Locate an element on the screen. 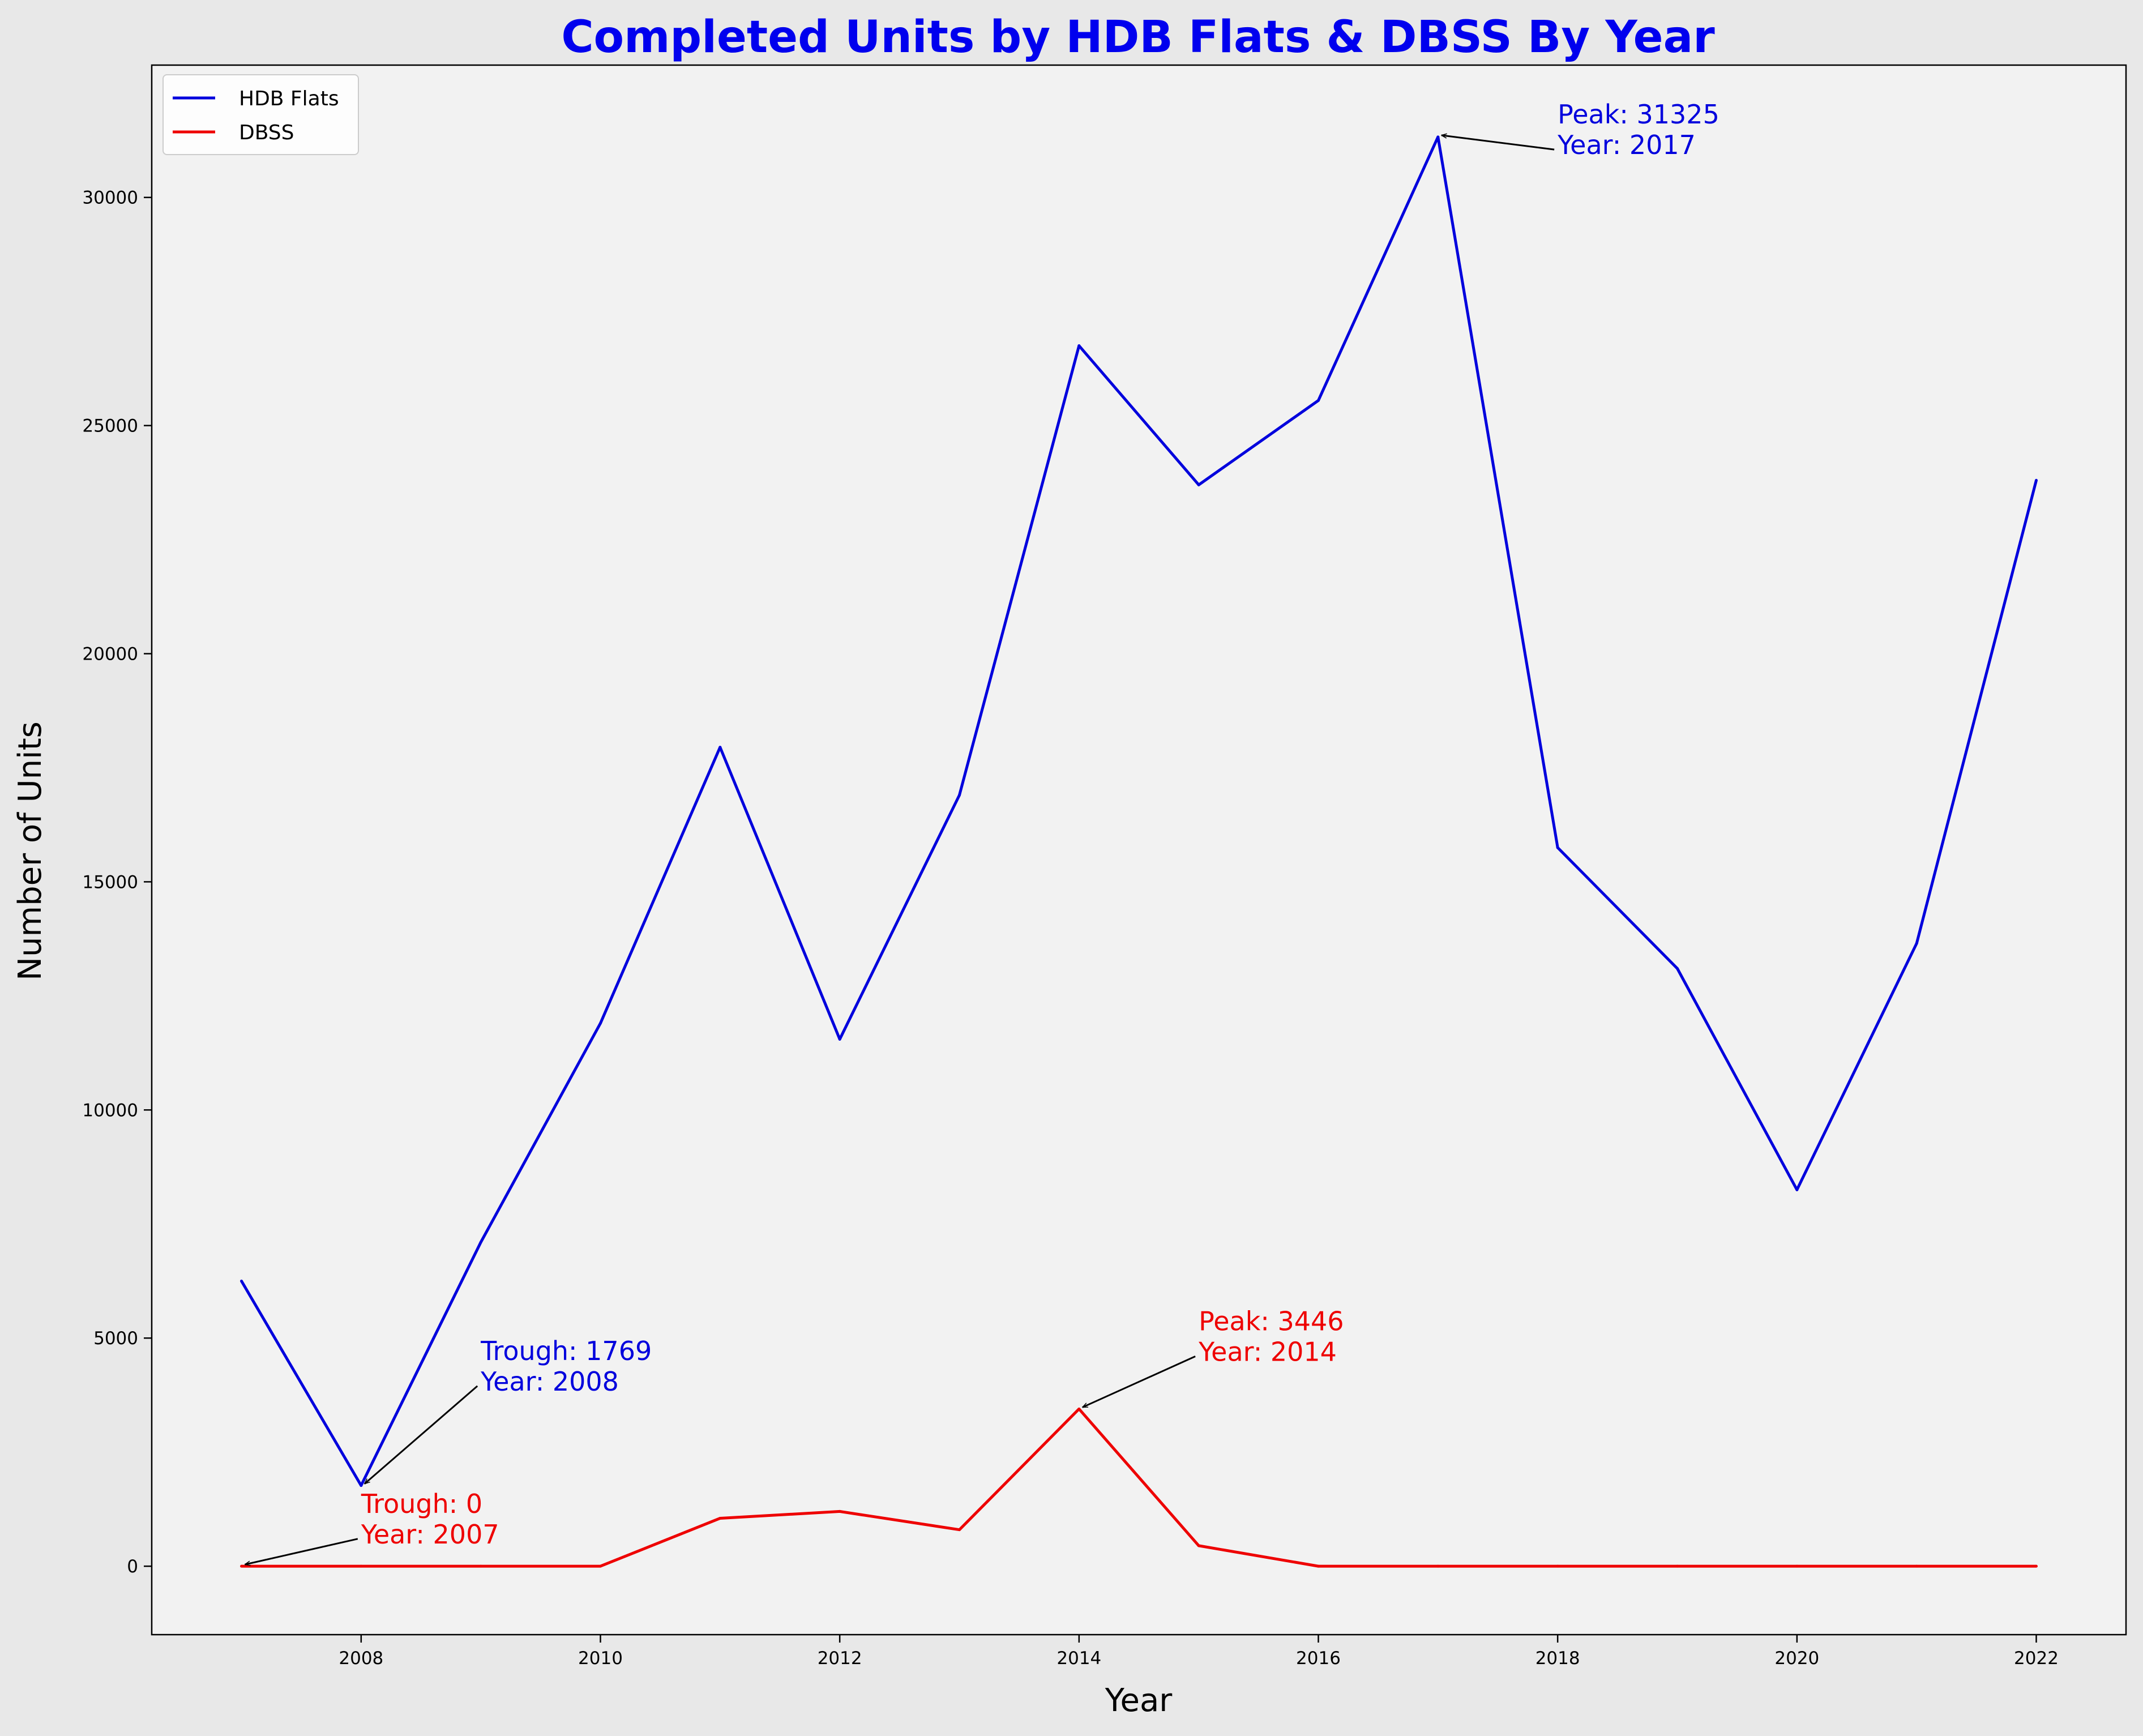 This screenshot has height=1736, width=2143. annotation-label-line2: Year: 2008 is located at coordinates (549, 1381).